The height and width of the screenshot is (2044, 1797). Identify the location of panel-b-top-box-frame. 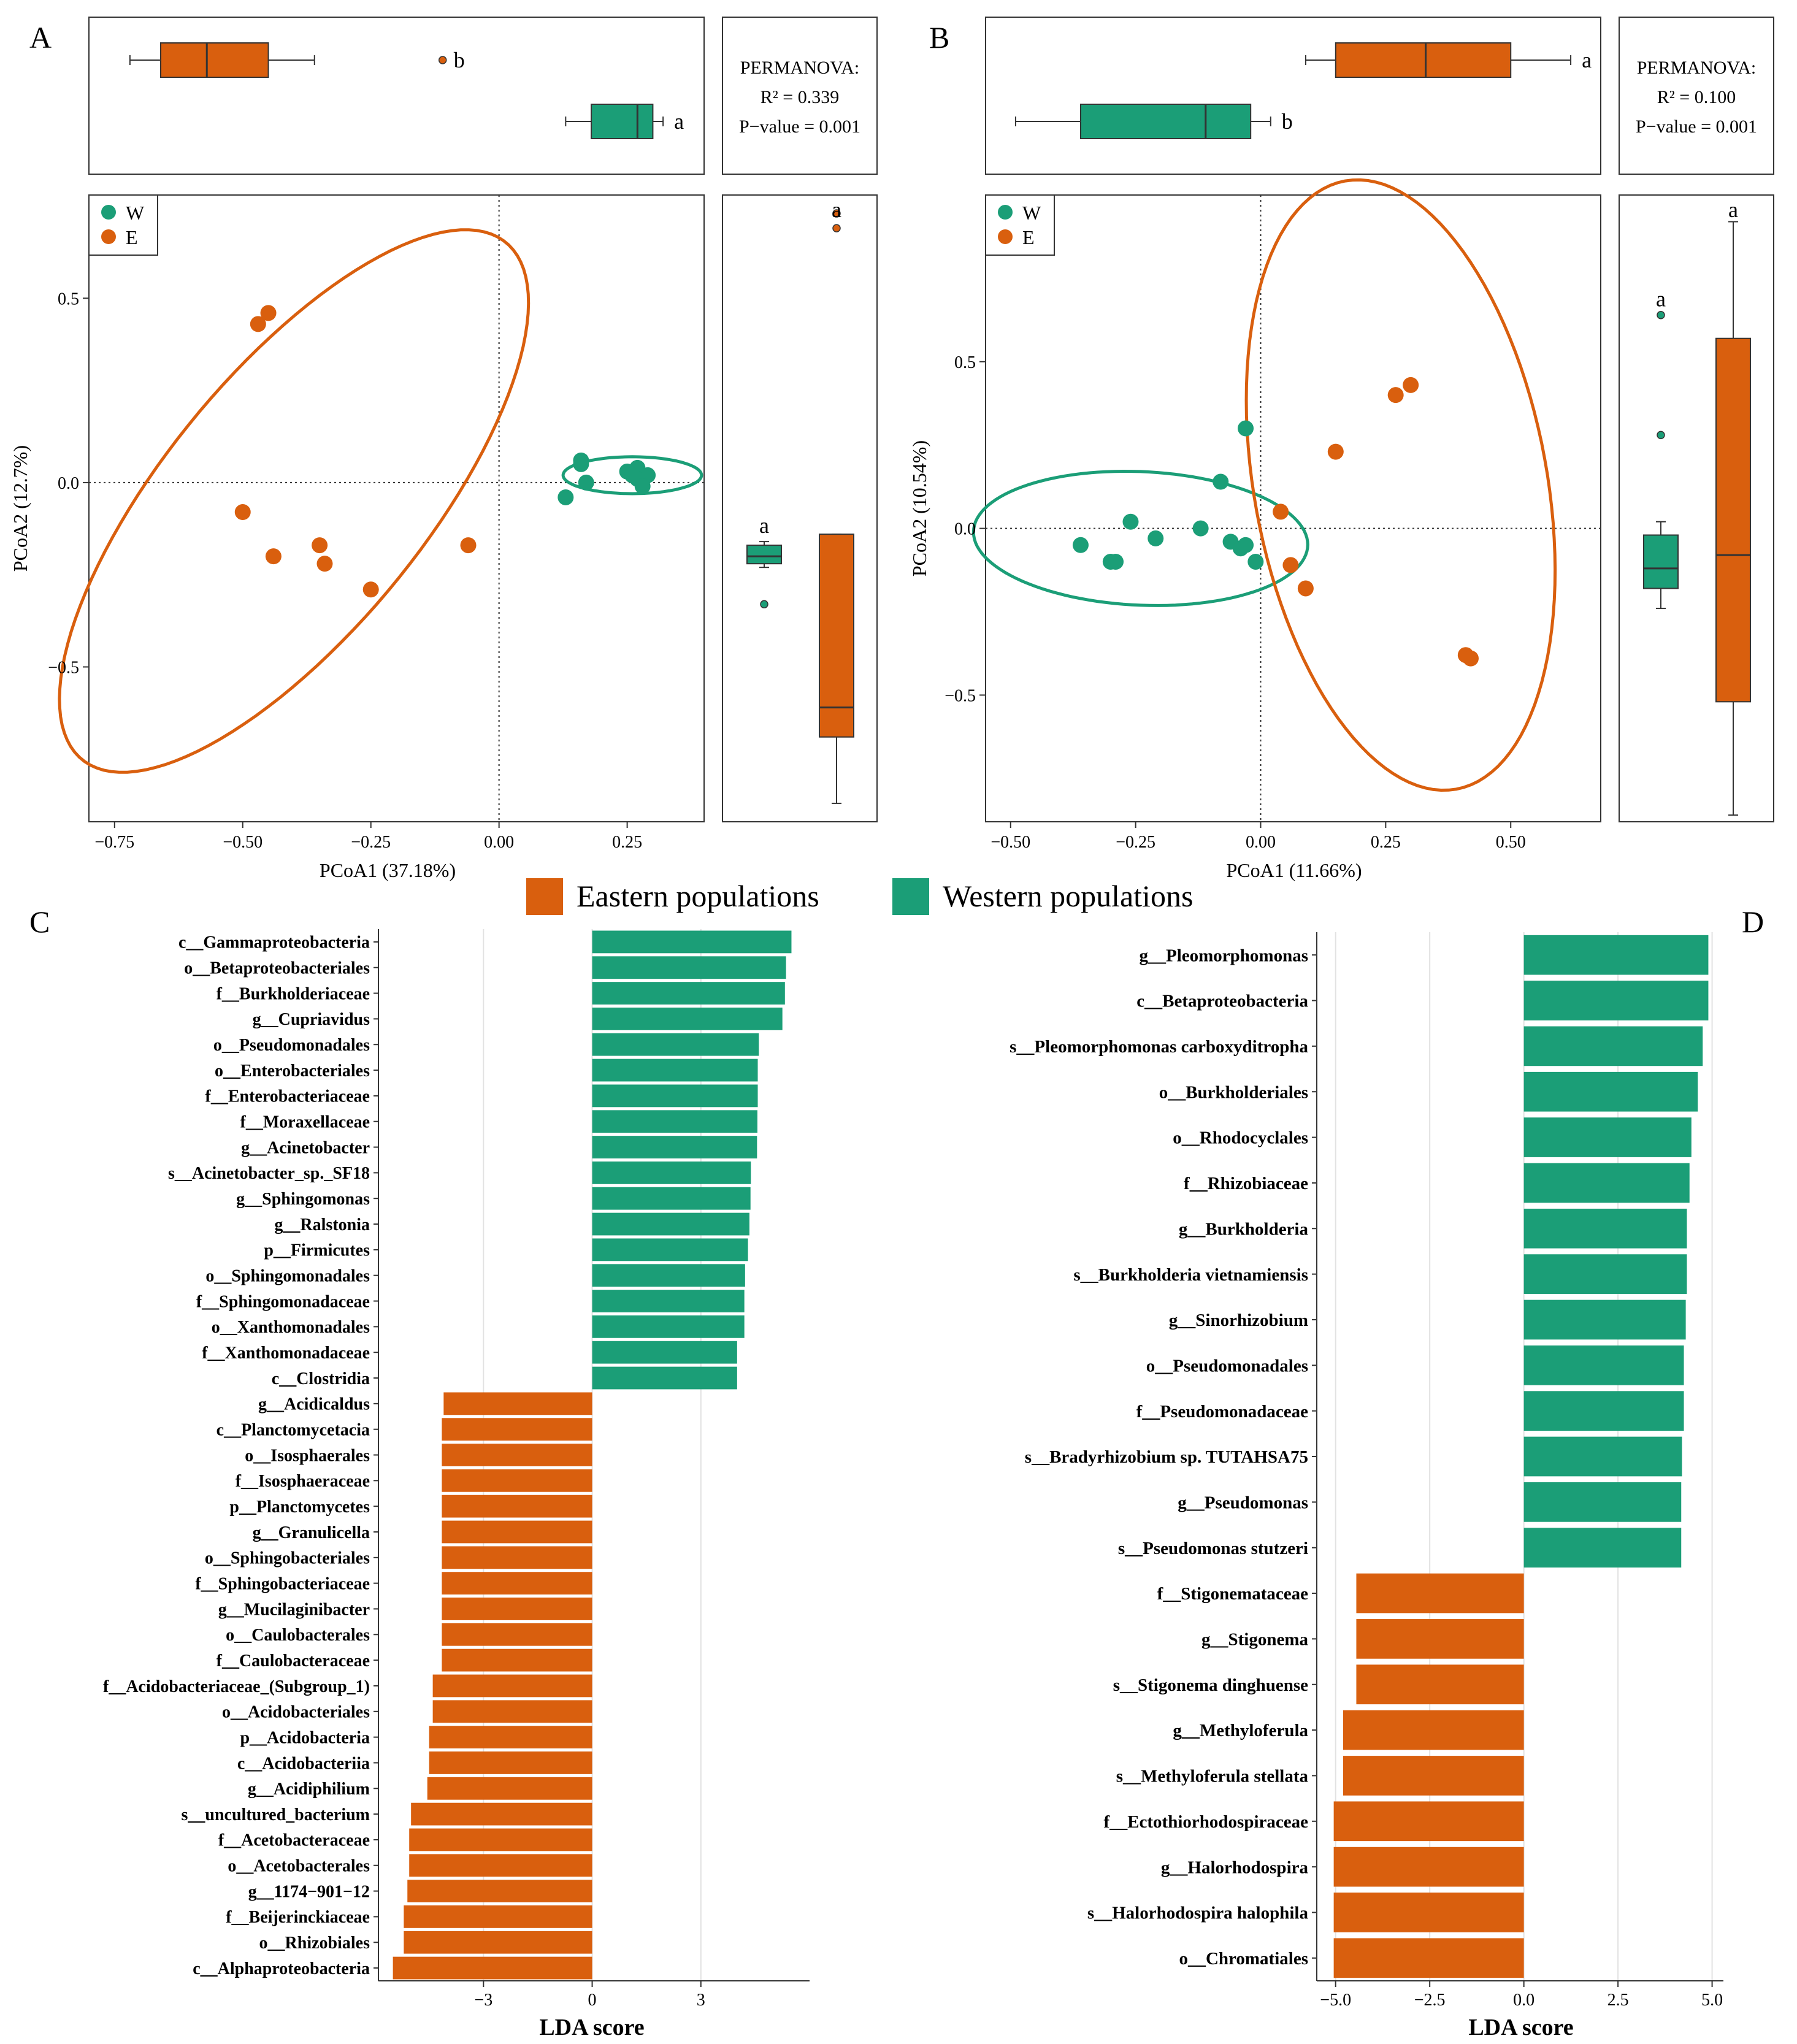
(1293, 96).